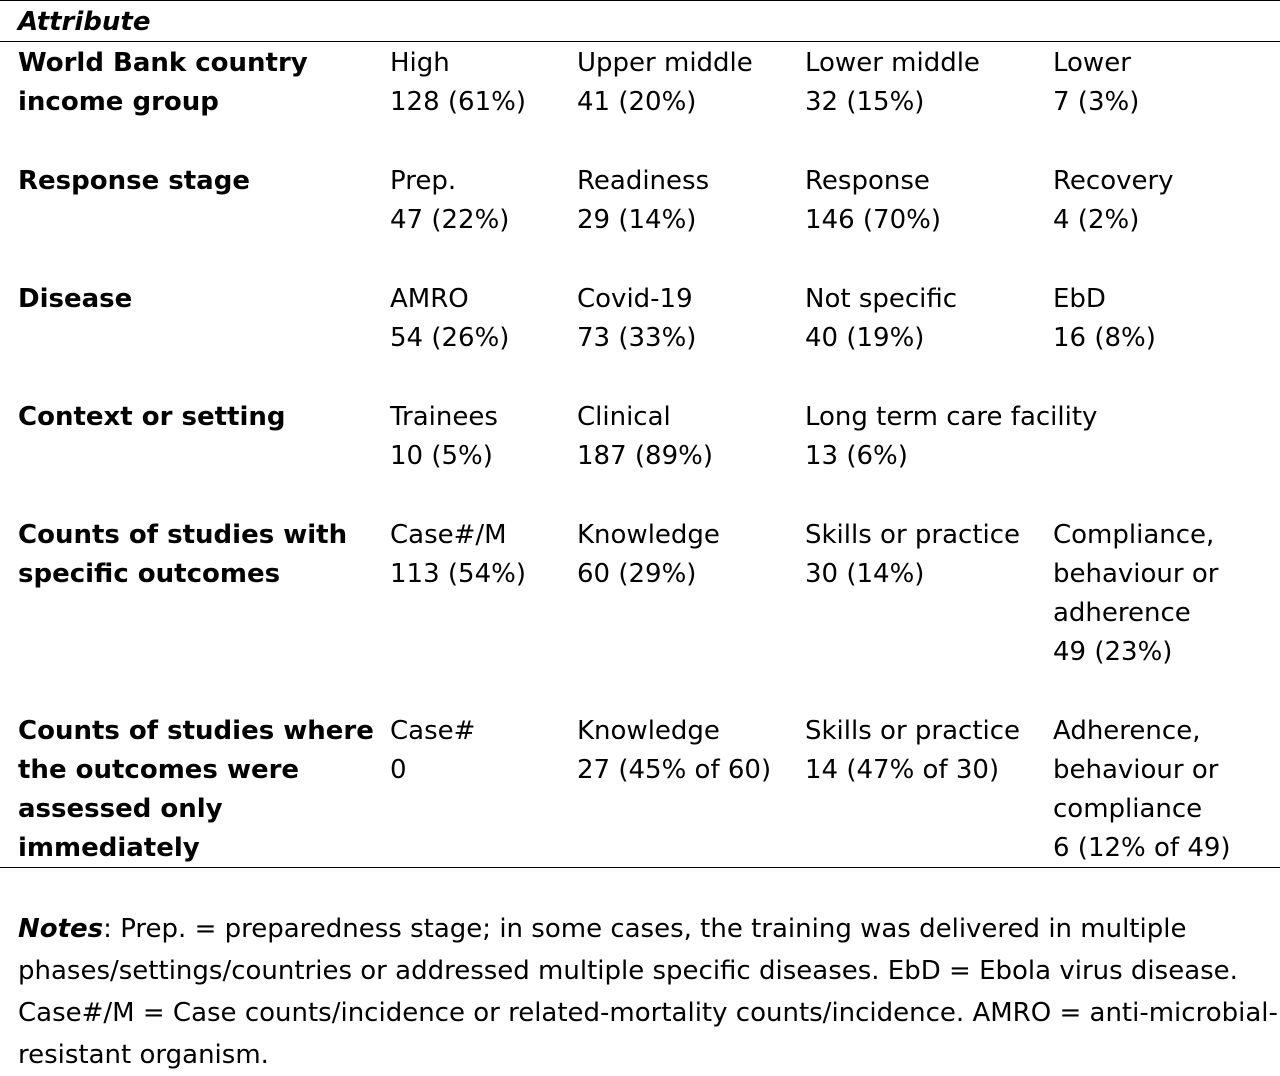 The height and width of the screenshot is (1076, 1280). Describe the element at coordinates (637, 318) in the screenshot. I see `table-cell: Covid-19 73 (33%)` at that location.